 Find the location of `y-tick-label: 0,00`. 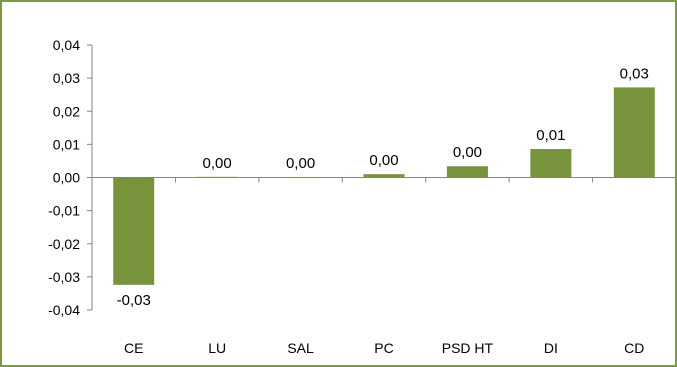

y-tick-label: 0,00 is located at coordinates (66, 178).